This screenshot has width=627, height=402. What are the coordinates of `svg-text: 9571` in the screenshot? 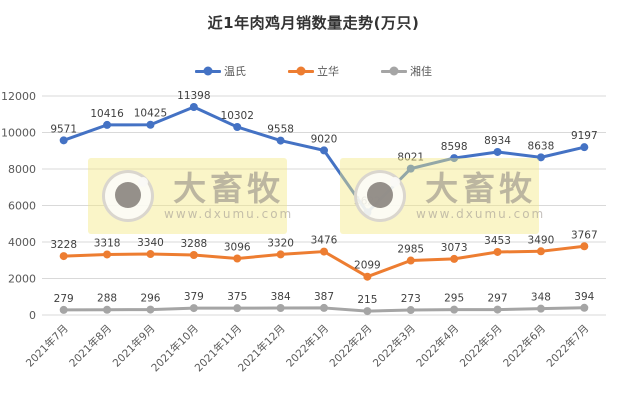 It's located at (63, 129).